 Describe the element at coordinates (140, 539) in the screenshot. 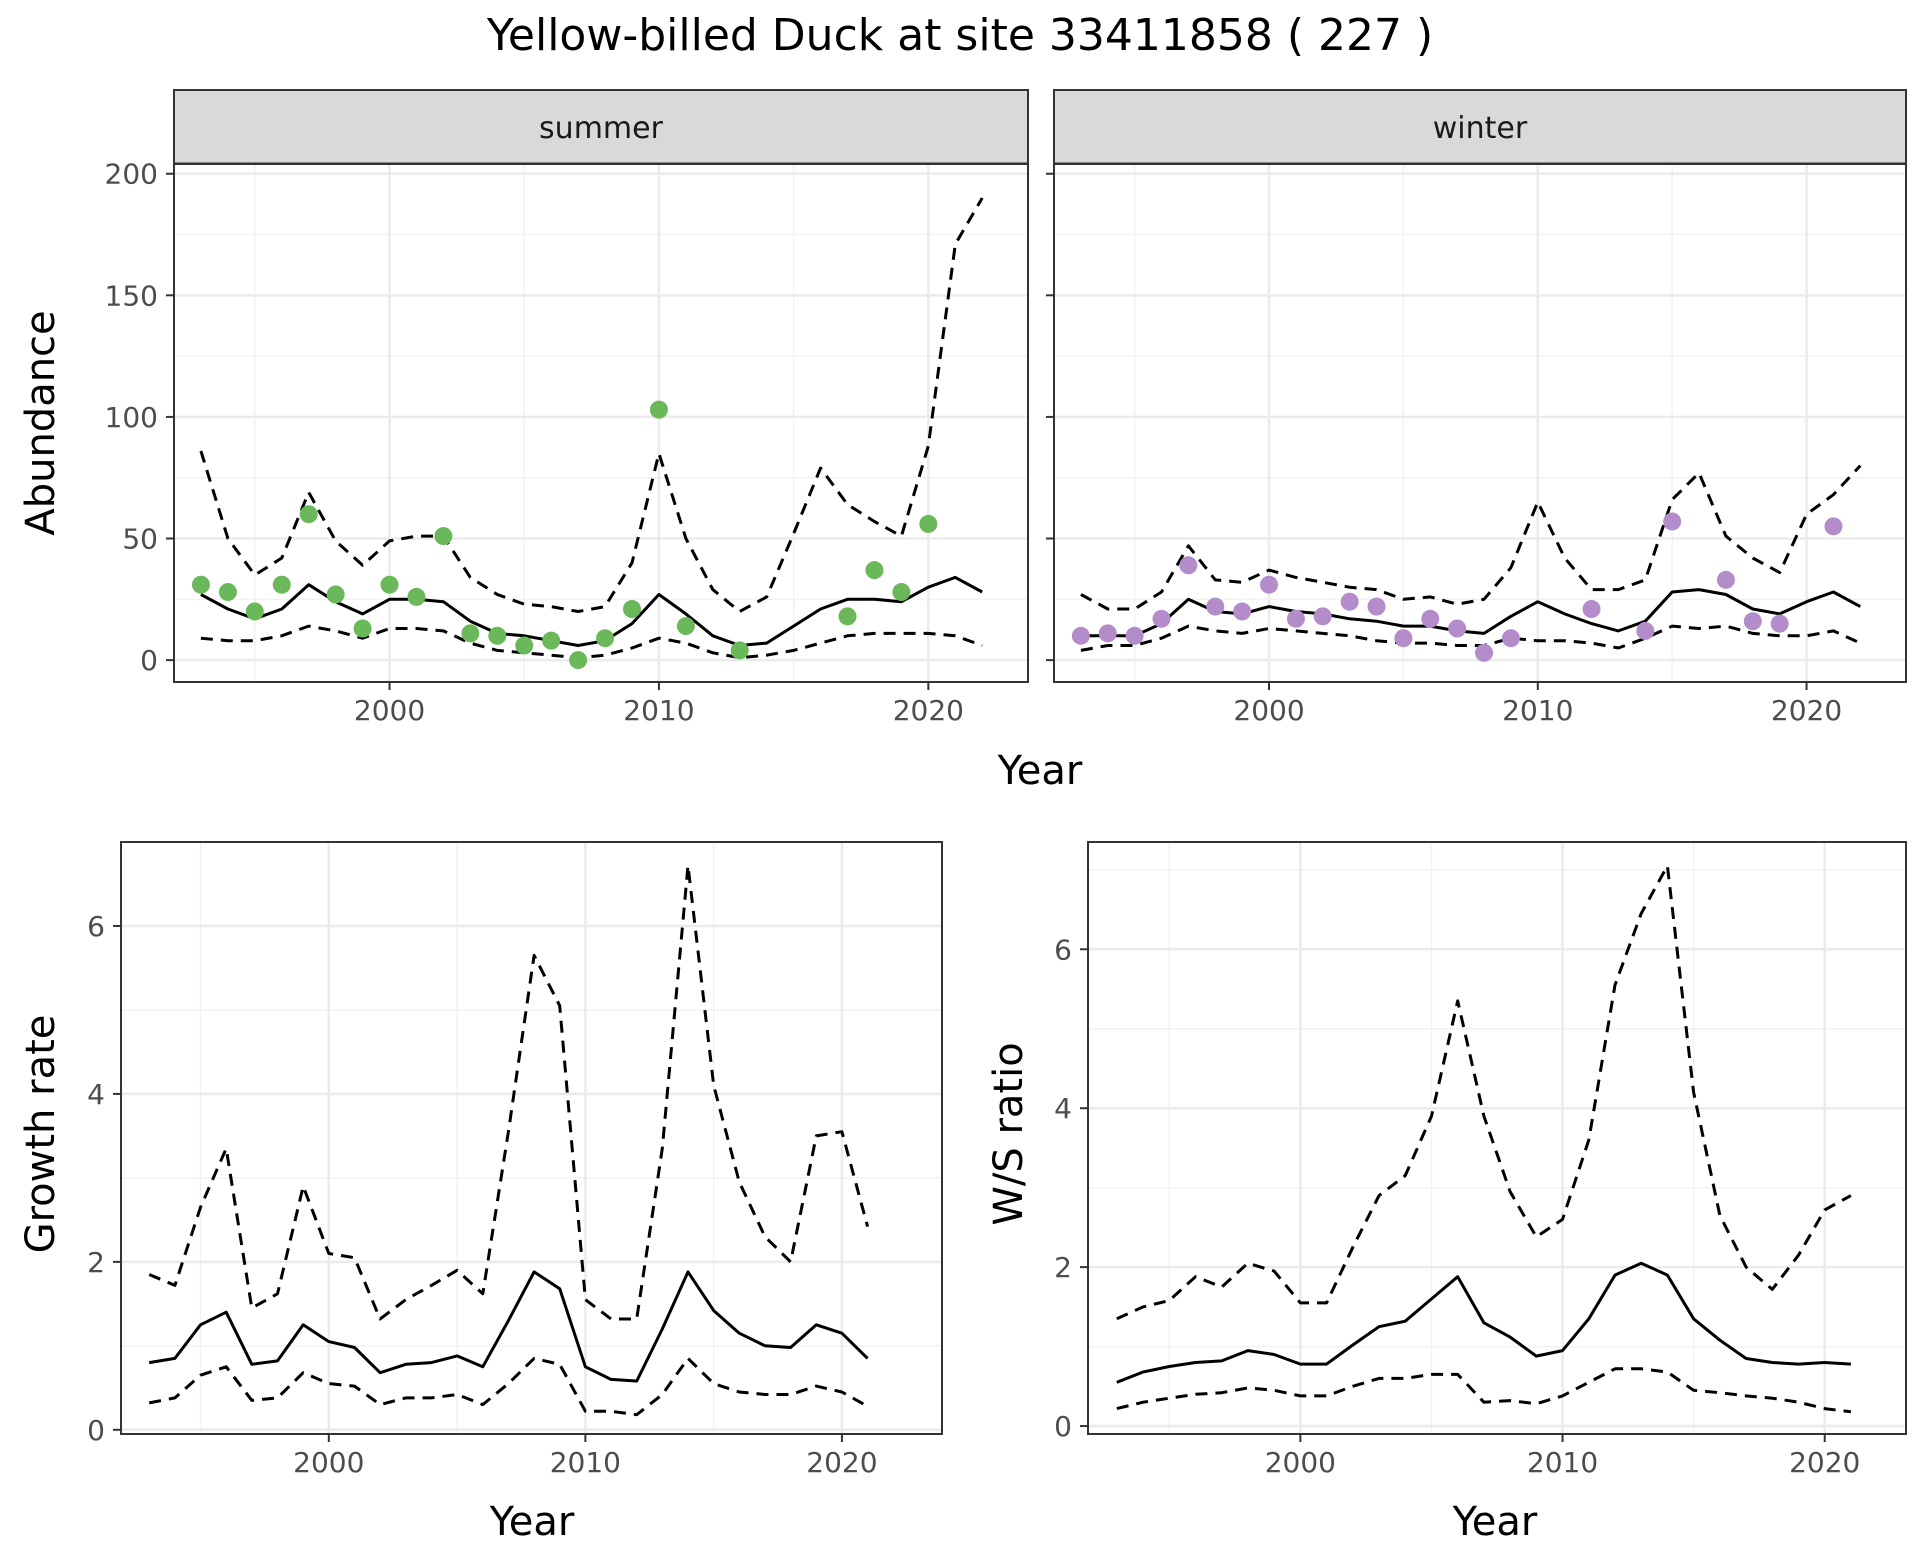

I see `y-tick-label: 50` at that location.